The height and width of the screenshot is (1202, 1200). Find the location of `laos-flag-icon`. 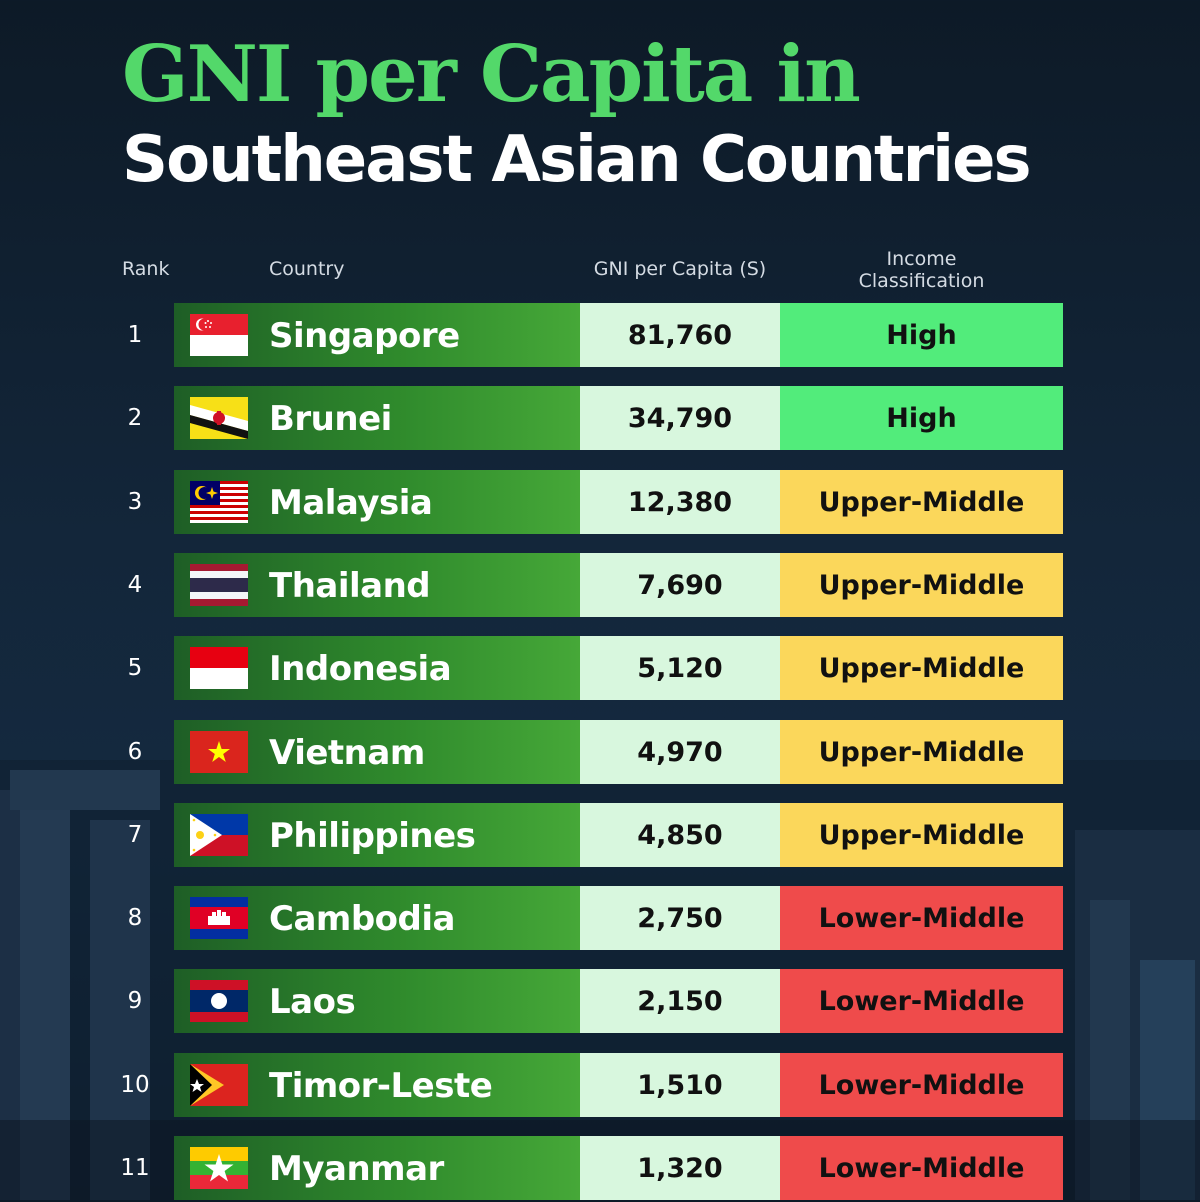

laos-flag-icon is located at coordinates (219, 1001).